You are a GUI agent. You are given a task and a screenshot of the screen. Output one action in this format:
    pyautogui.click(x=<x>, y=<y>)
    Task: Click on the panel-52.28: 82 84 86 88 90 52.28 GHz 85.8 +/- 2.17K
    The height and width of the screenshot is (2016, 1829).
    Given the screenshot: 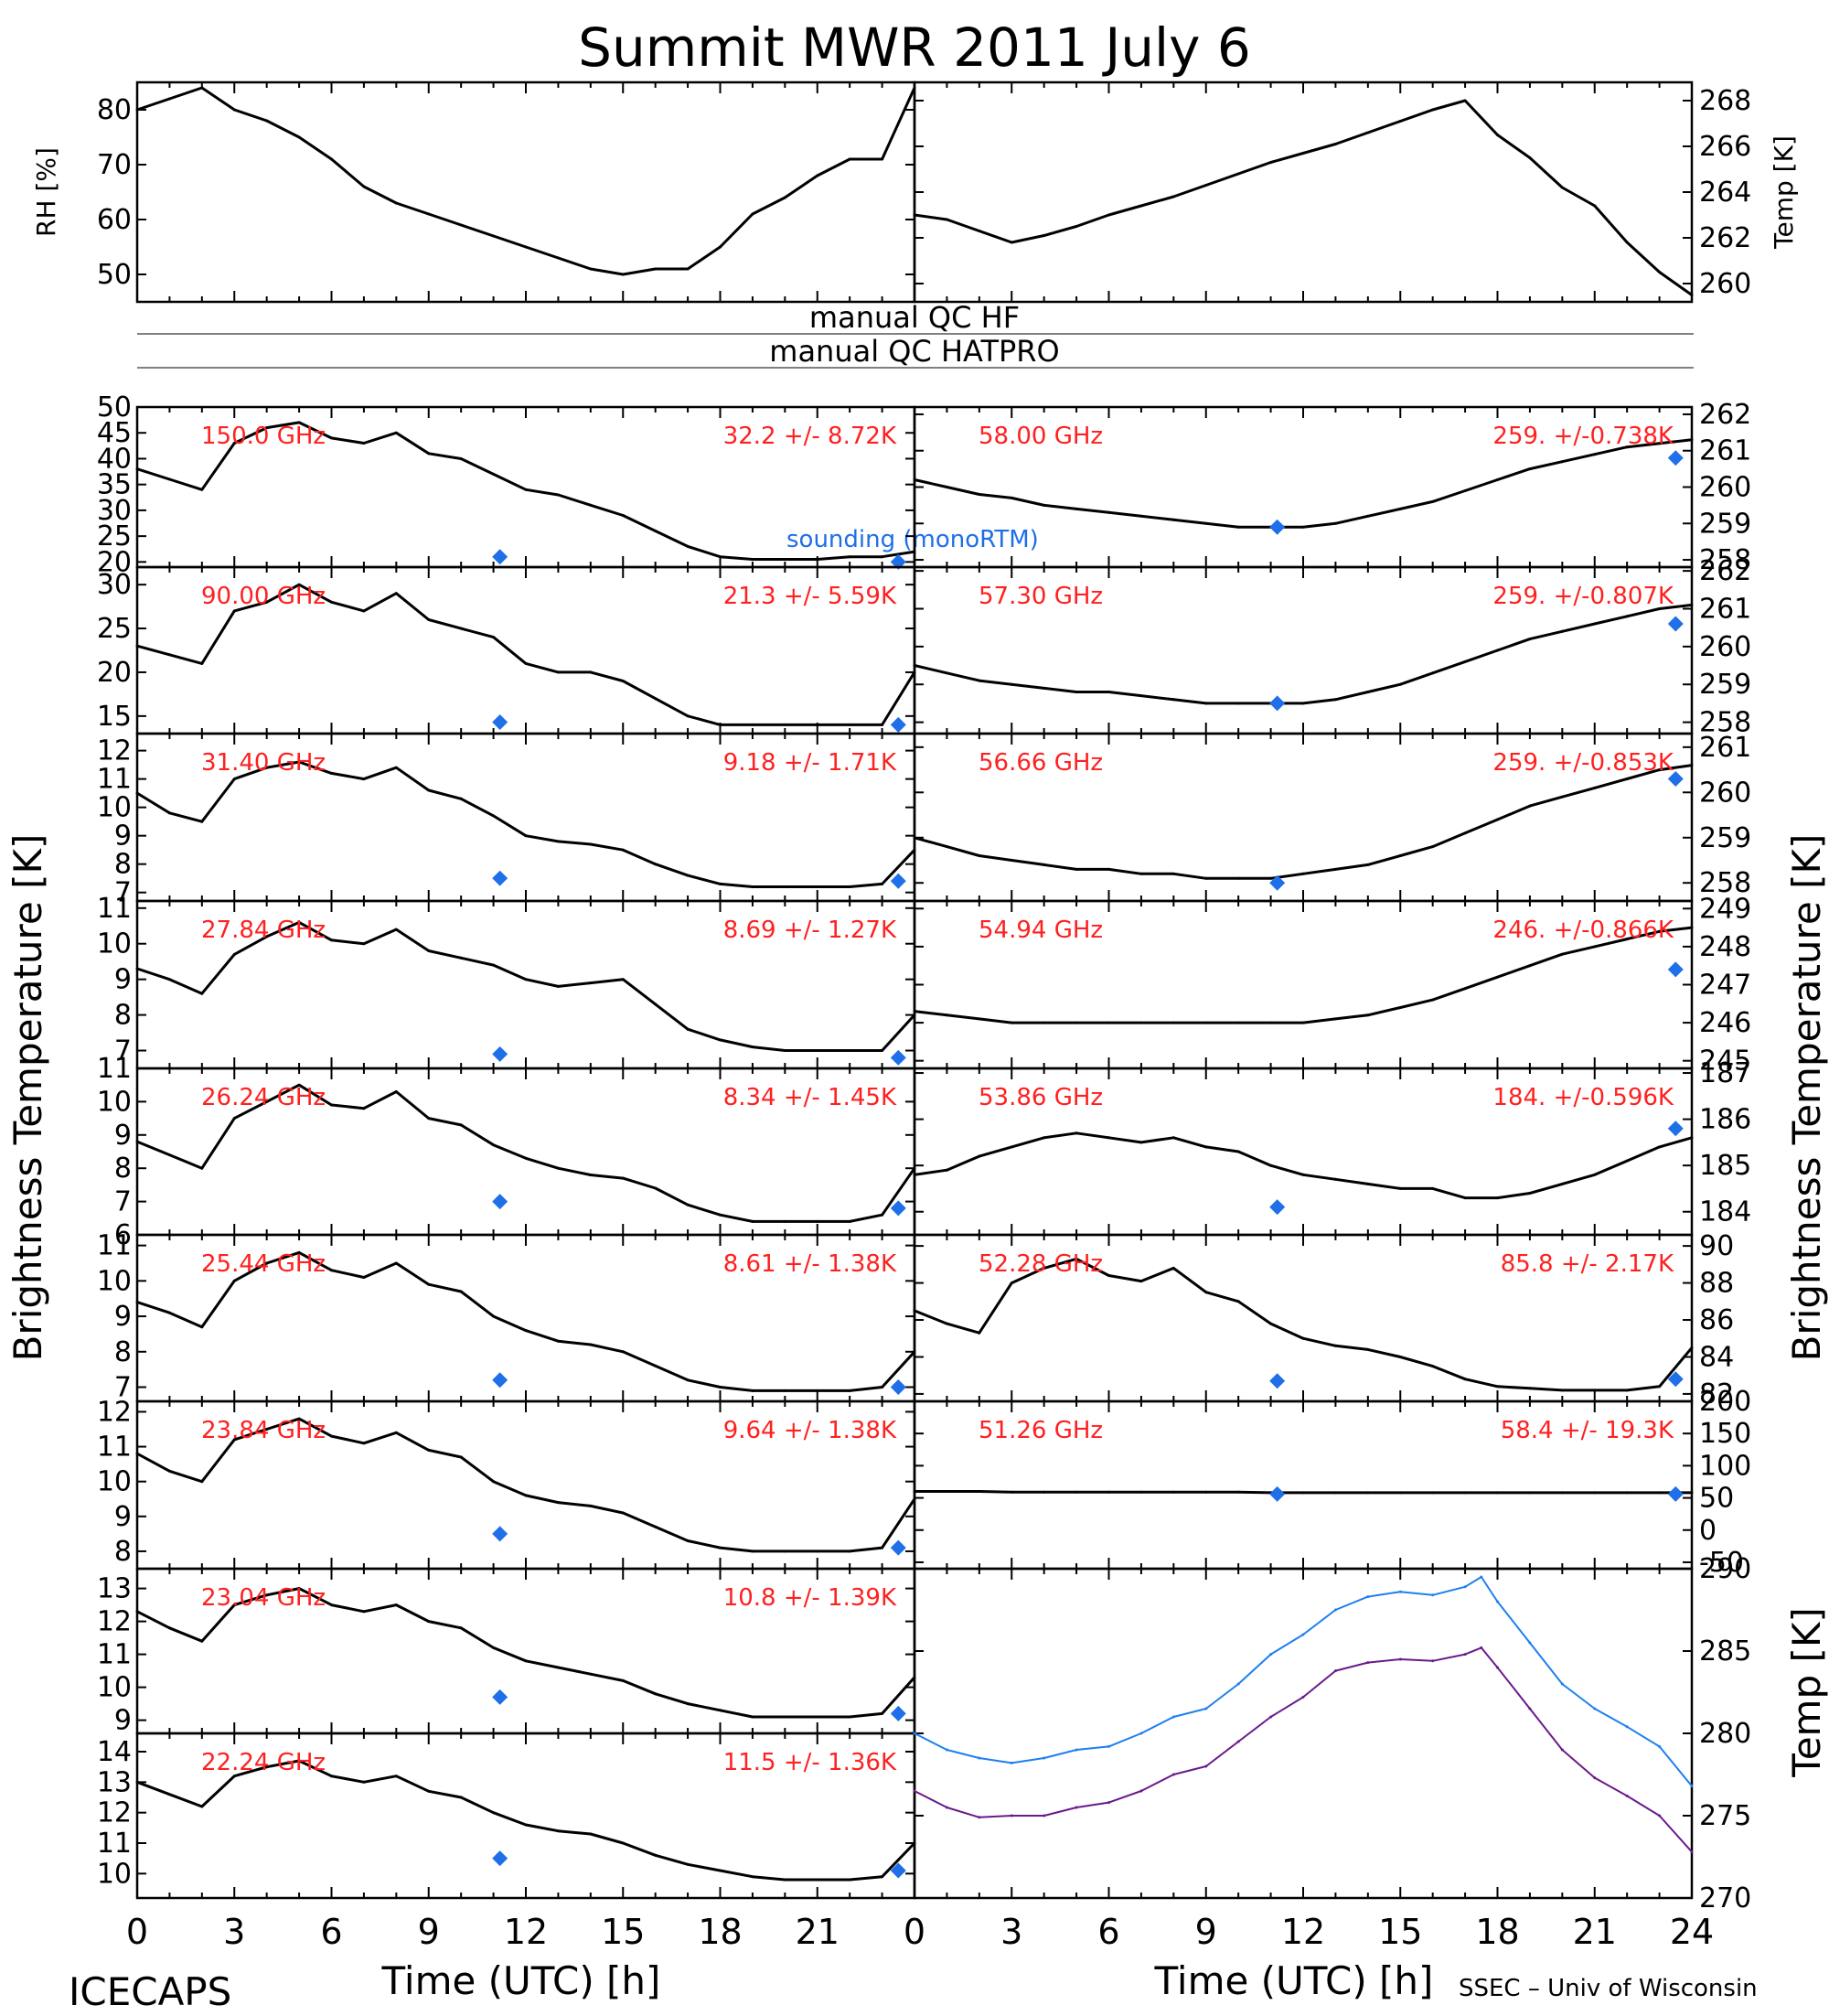 What is the action you would take?
    pyautogui.click(x=1323, y=1320)
    